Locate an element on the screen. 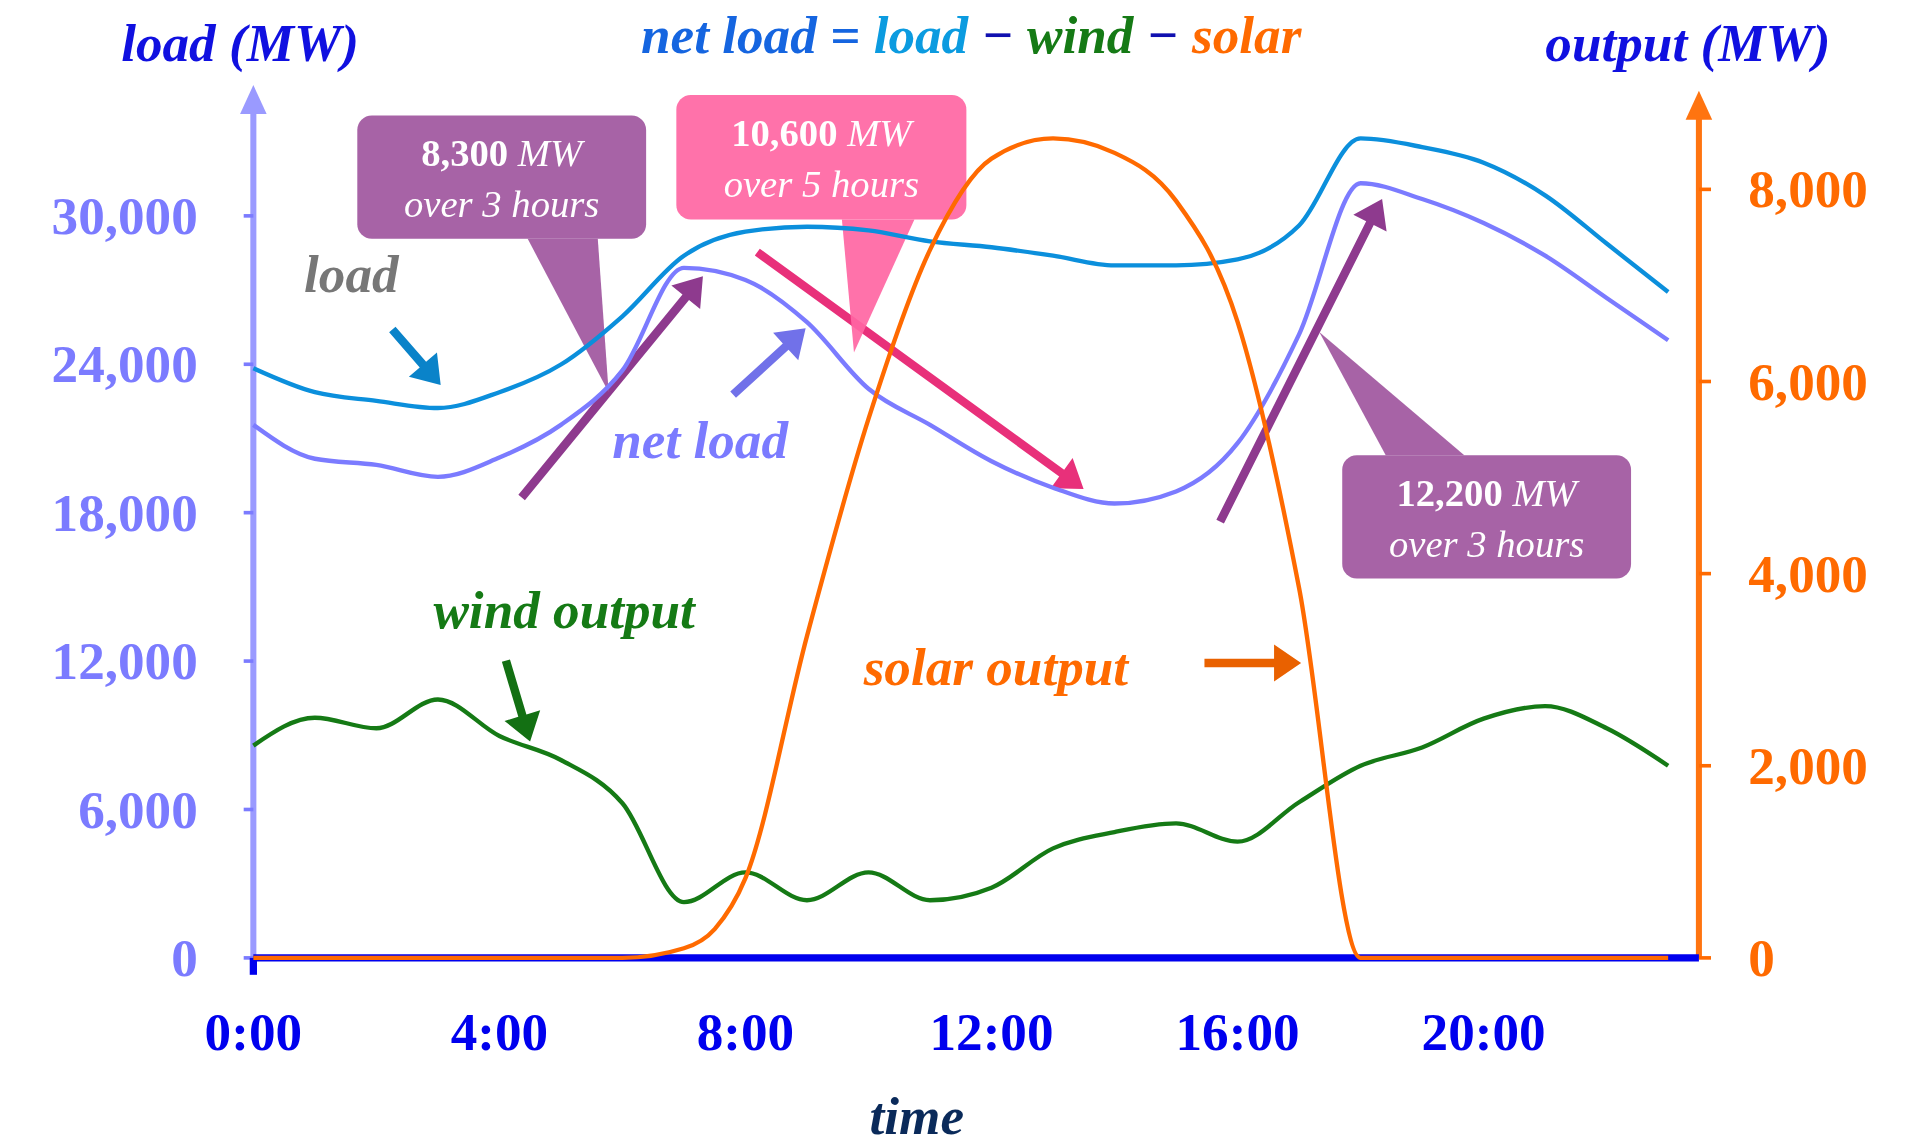 This screenshot has width=1911, height=1146. y-tick-label: 30,000 is located at coordinates (124, 216).